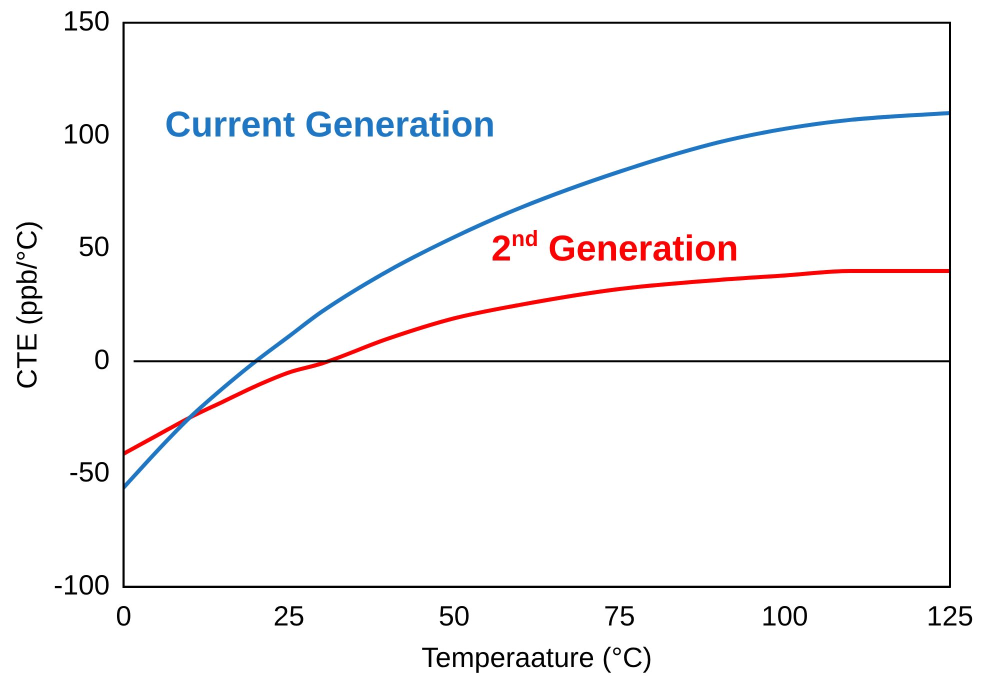 Image resolution: width=990 pixels, height=682 pixels. I want to click on x-tick-label: 0, so click(124, 616).